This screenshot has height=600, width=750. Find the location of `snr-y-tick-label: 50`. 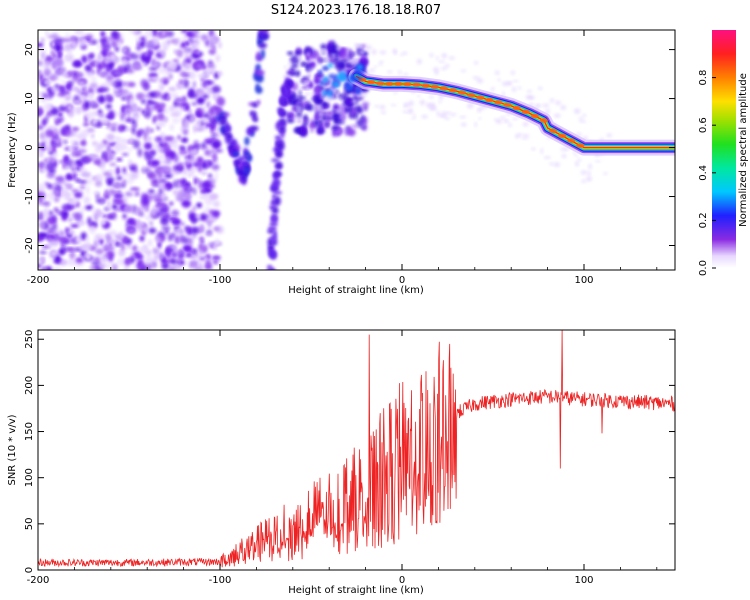

snr-y-tick-label: 50 is located at coordinates (29, 523).